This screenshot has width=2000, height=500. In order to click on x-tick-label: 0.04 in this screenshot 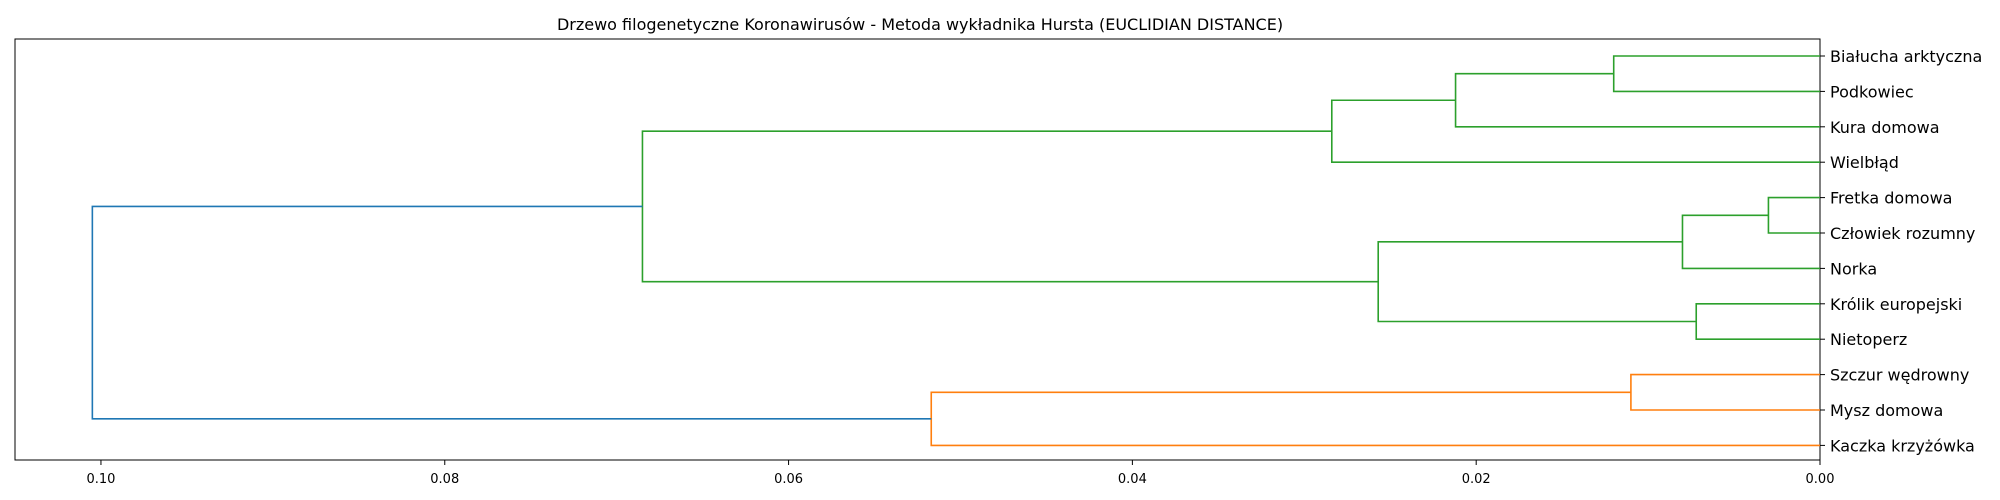, I will do `click(1132, 479)`.